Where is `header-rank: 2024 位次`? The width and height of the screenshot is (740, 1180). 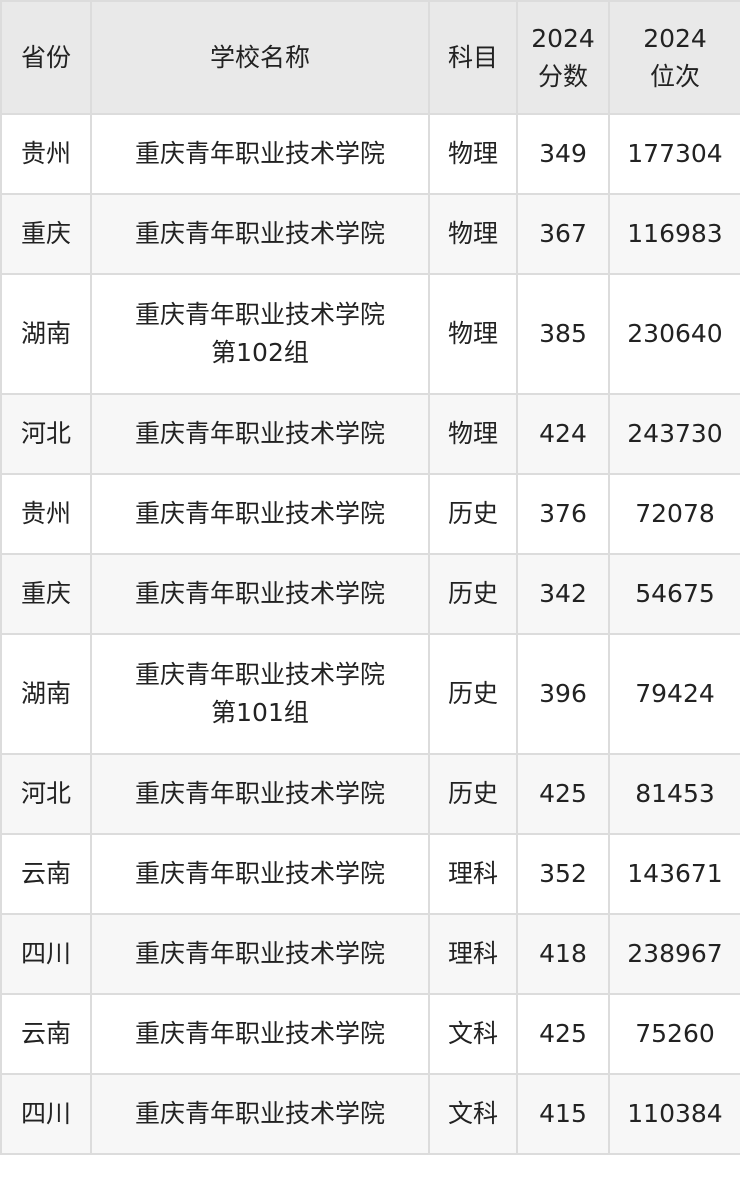 header-rank: 2024 位次 is located at coordinates (674, 57).